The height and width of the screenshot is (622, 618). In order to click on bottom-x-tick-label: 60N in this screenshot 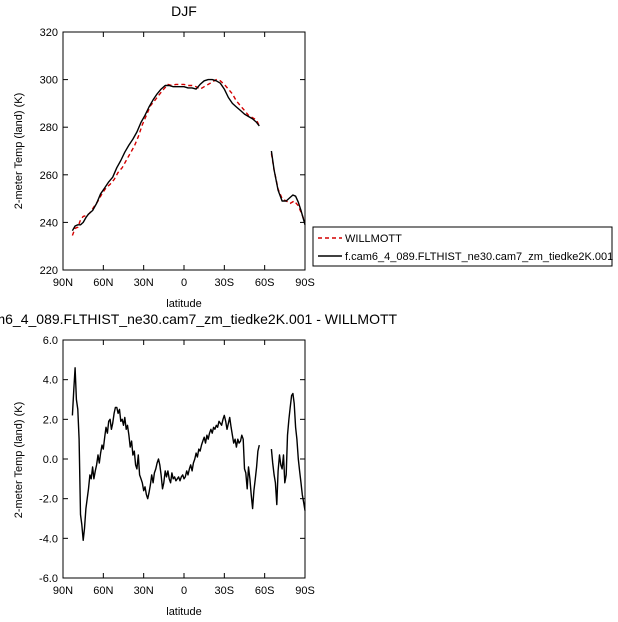, I will do `click(103, 591)`.